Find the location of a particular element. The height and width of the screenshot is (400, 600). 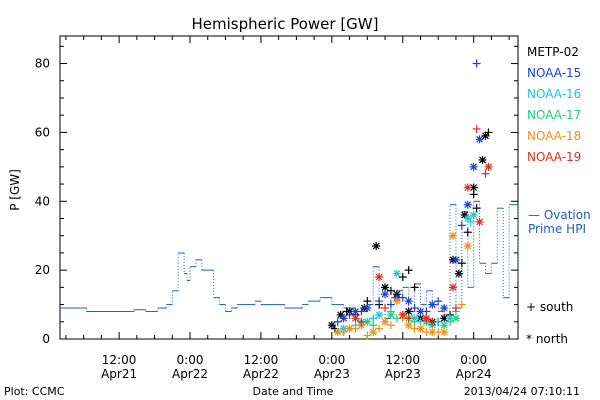

legend-entry: NOAA-16 is located at coordinates (554, 94).